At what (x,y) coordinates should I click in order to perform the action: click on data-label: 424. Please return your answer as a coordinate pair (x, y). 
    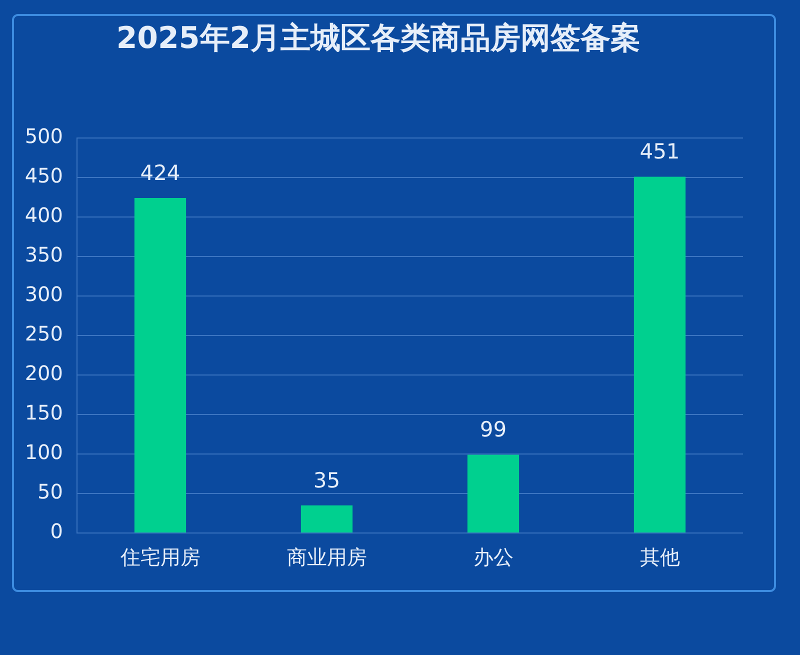
    Looking at the image, I should click on (160, 172).